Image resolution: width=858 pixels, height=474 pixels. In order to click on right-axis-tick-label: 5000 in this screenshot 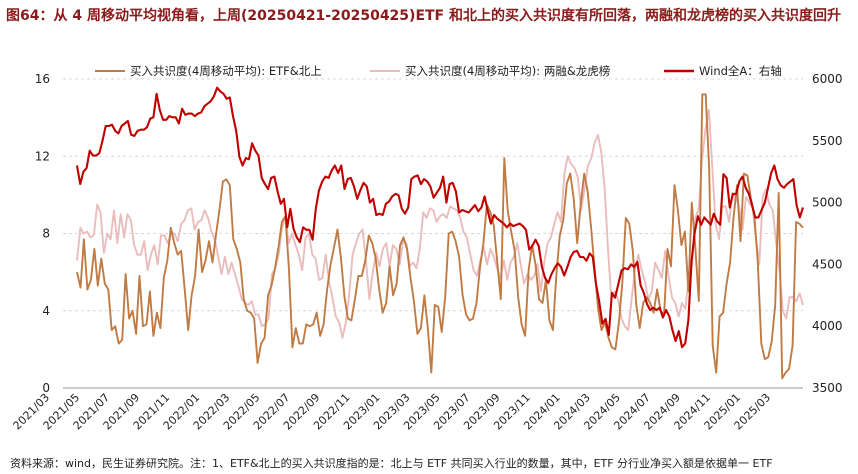, I will do `click(827, 203)`.